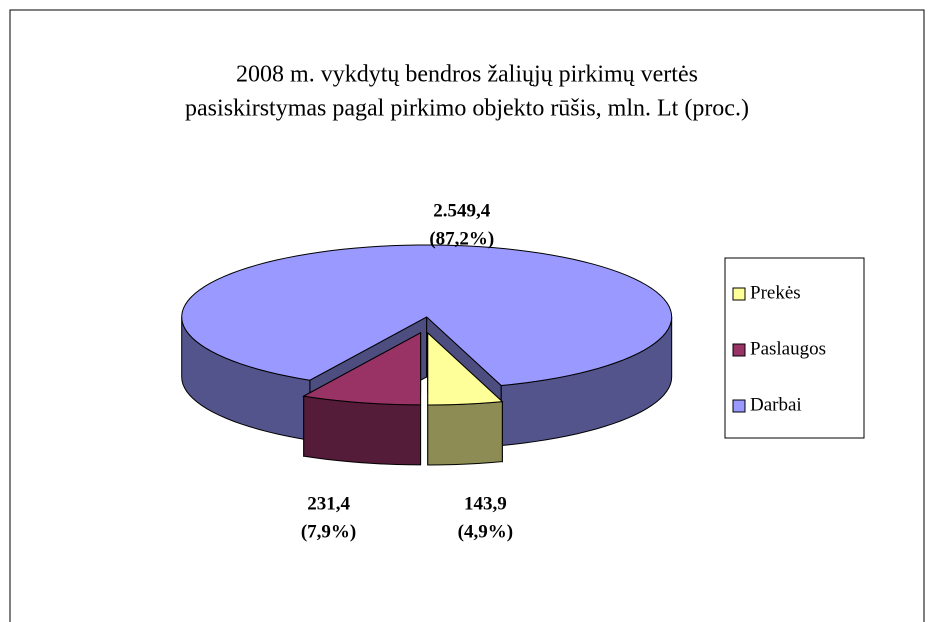  I want to click on data-label: (7,9%), so click(328, 531).